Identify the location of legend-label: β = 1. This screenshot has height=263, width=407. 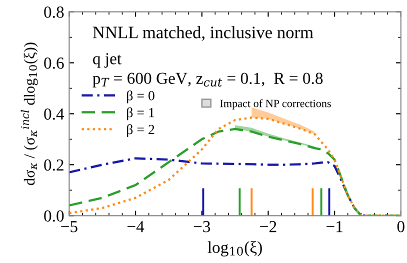
(140, 113).